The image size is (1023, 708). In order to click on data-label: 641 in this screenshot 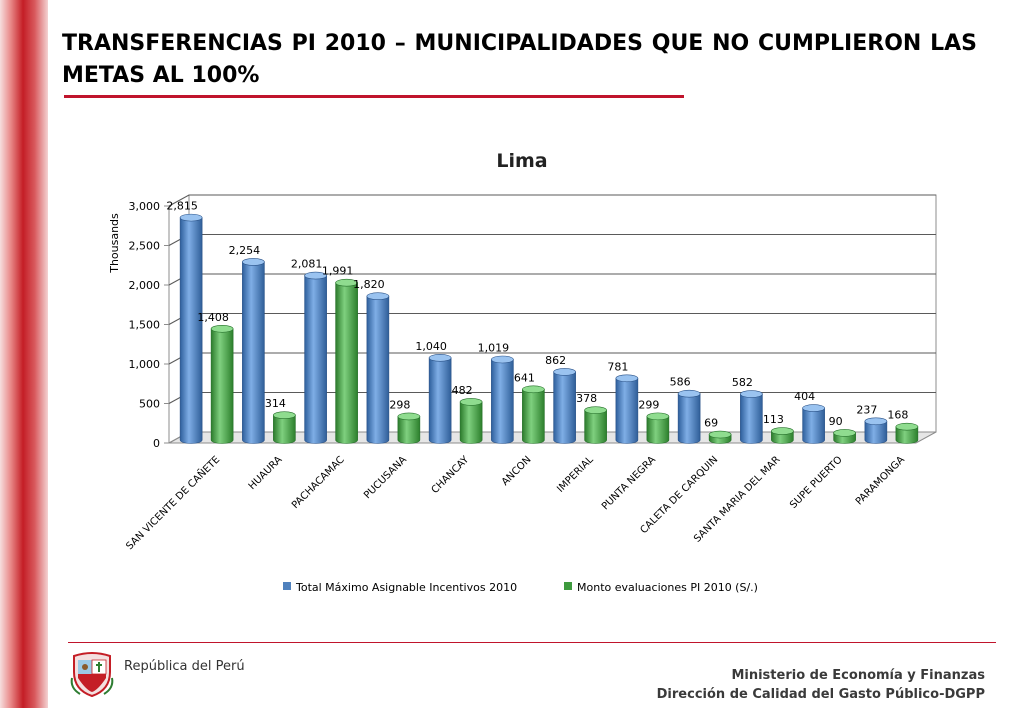, I will do `click(524, 377)`.